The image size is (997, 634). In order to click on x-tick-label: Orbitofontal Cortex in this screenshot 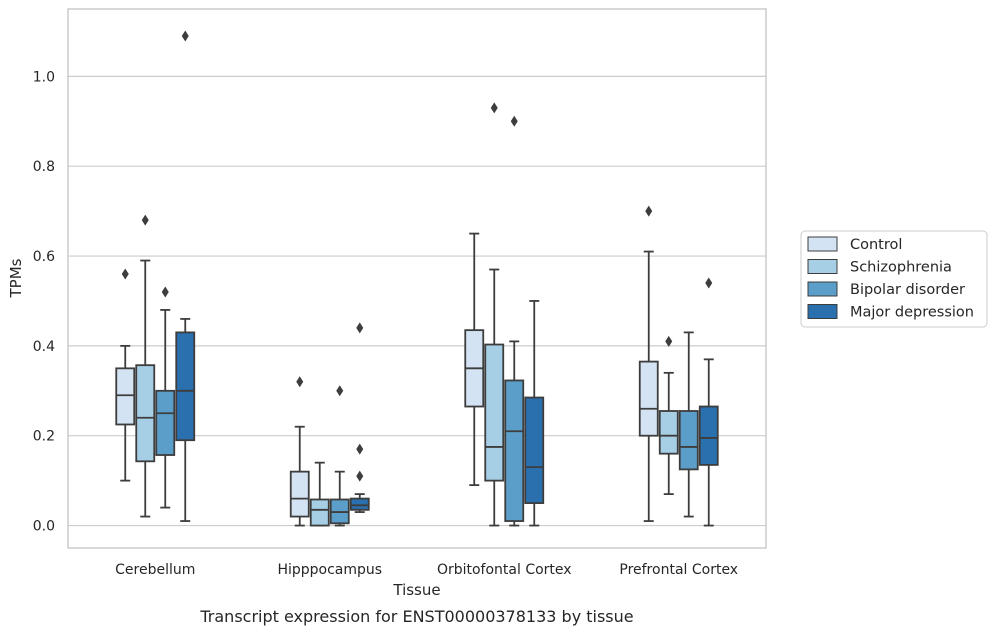, I will do `click(504, 570)`.